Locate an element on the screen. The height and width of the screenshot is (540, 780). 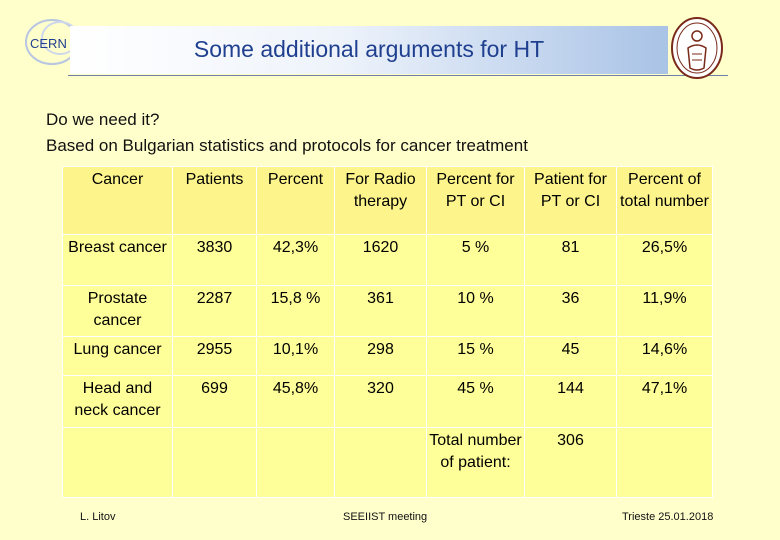
table-cell: 42,3% is located at coordinates (295, 260).